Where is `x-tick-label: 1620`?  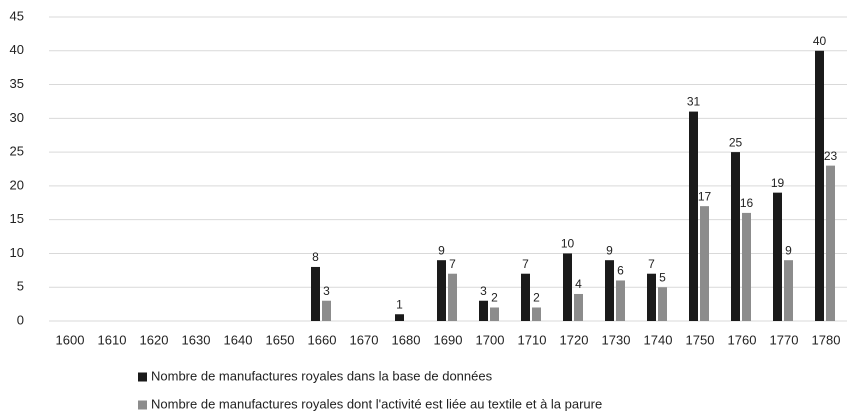 x-tick-label: 1620 is located at coordinates (154, 339).